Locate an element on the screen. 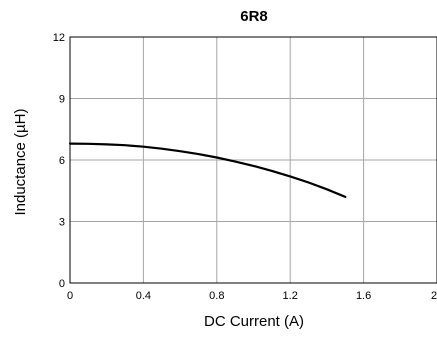 Image resolution: width=437 pixels, height=337 pixels. y-tick-label: 6 is located at coordinates (62, 161).